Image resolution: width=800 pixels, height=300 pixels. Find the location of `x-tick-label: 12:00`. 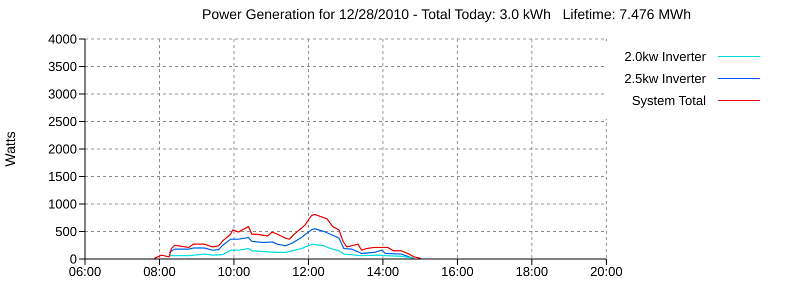

x-tick-label: 12:00 is located at coordinates (308, 272).